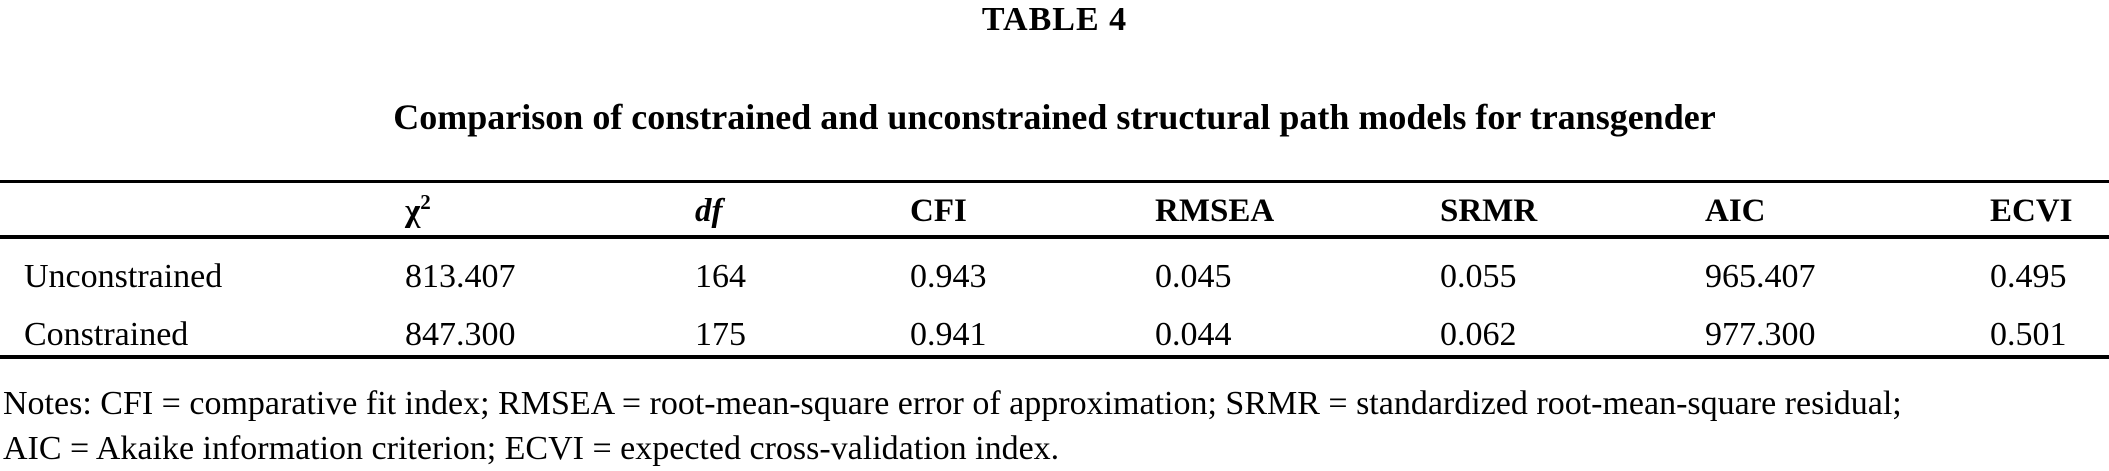 The image size is (2109, 471). I want to click on cell-rmsea: 0.044, so click(1193, 334).